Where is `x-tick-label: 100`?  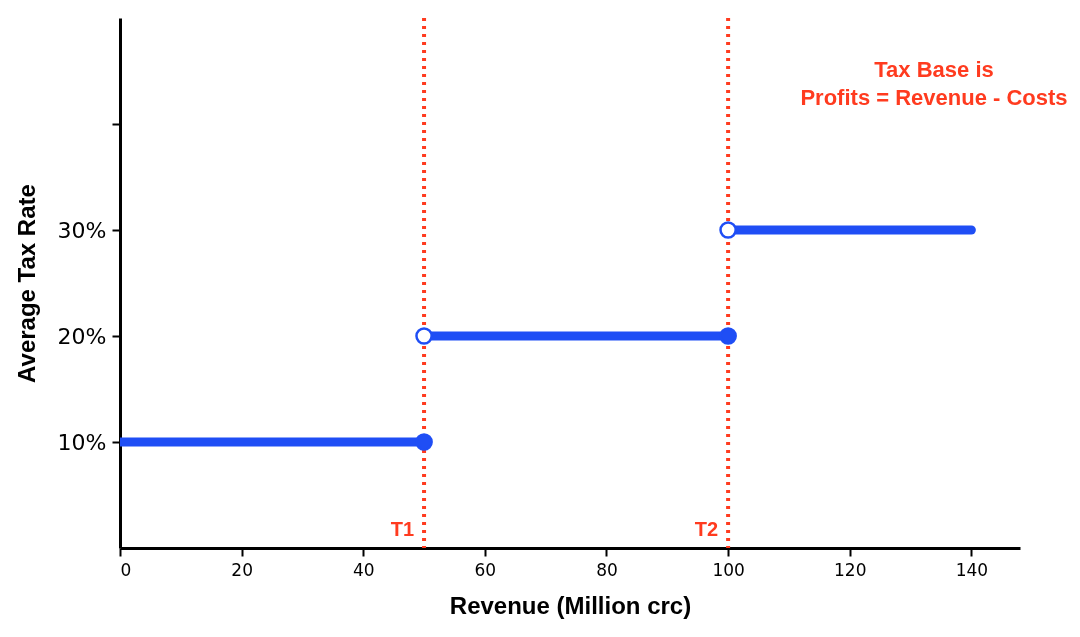 x-tick-label: 100 is located at coordinates (728, 569).